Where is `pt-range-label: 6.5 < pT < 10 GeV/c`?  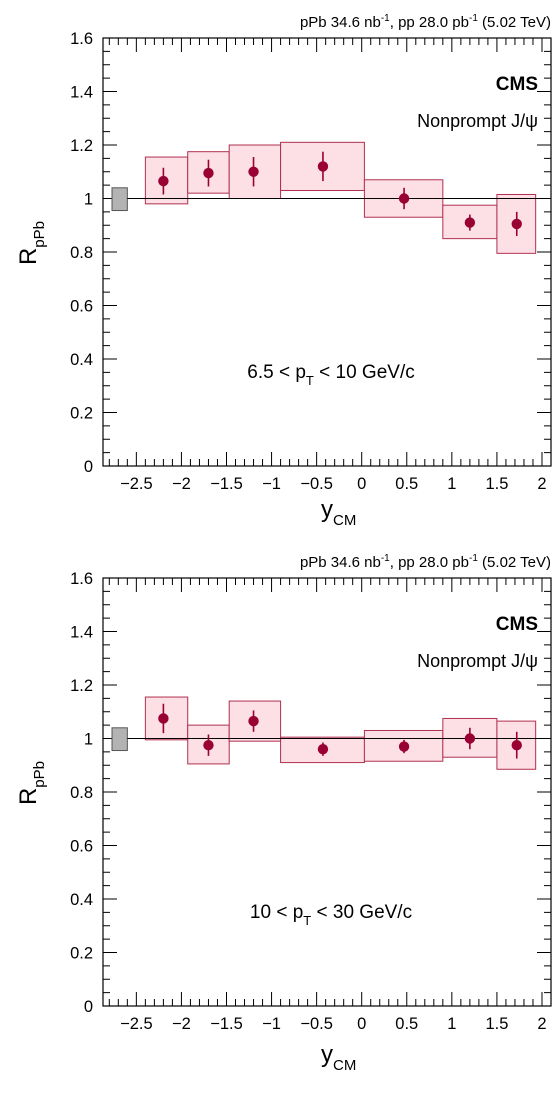
pt-range-label: 6.5 < pT < 10 GeV/c is located at coordinates (330, 375).